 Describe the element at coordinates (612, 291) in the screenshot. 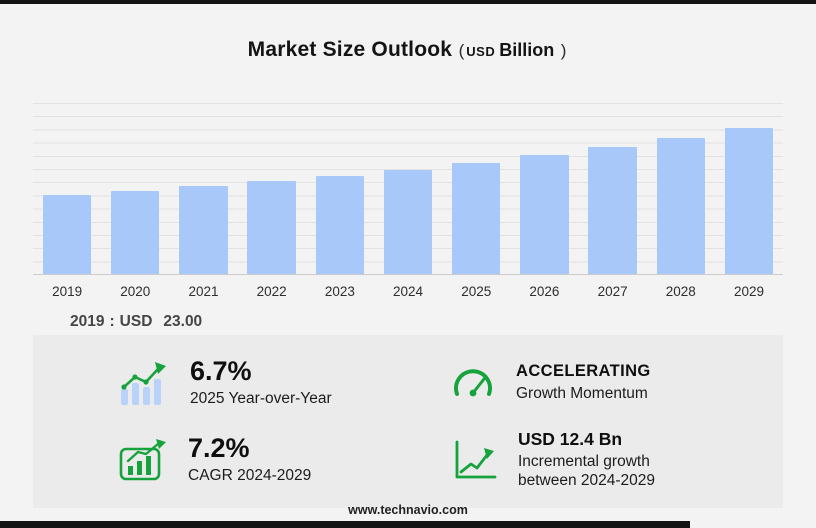

I see `x-tick-2027: 2027` at that location.